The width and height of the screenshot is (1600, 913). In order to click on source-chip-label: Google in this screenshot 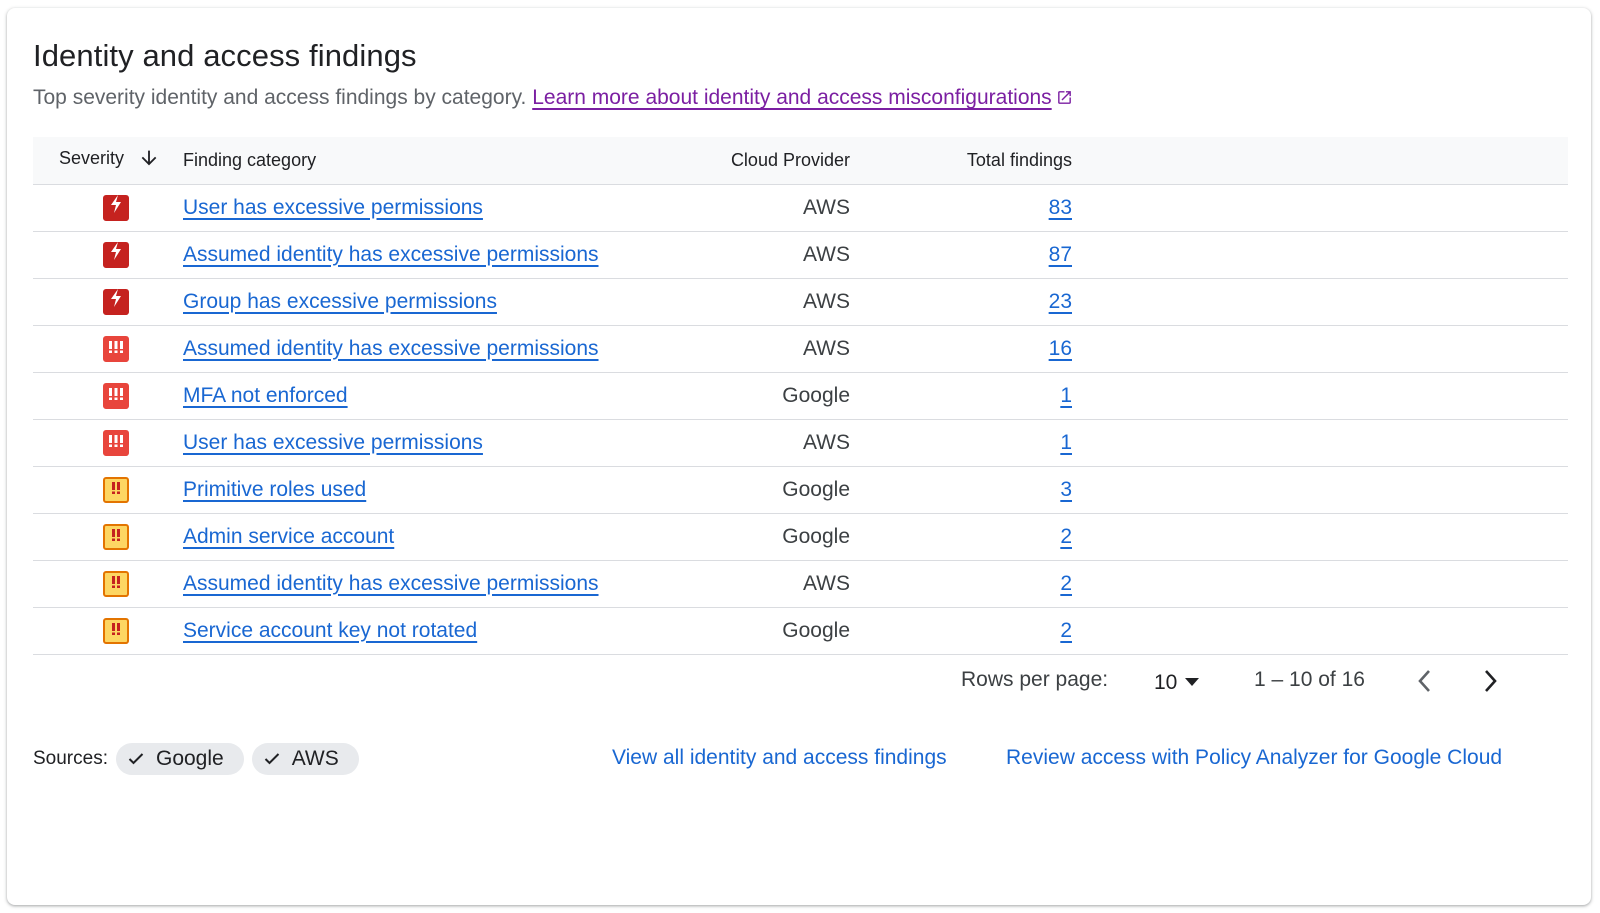, I will do `click(189, 758)`.